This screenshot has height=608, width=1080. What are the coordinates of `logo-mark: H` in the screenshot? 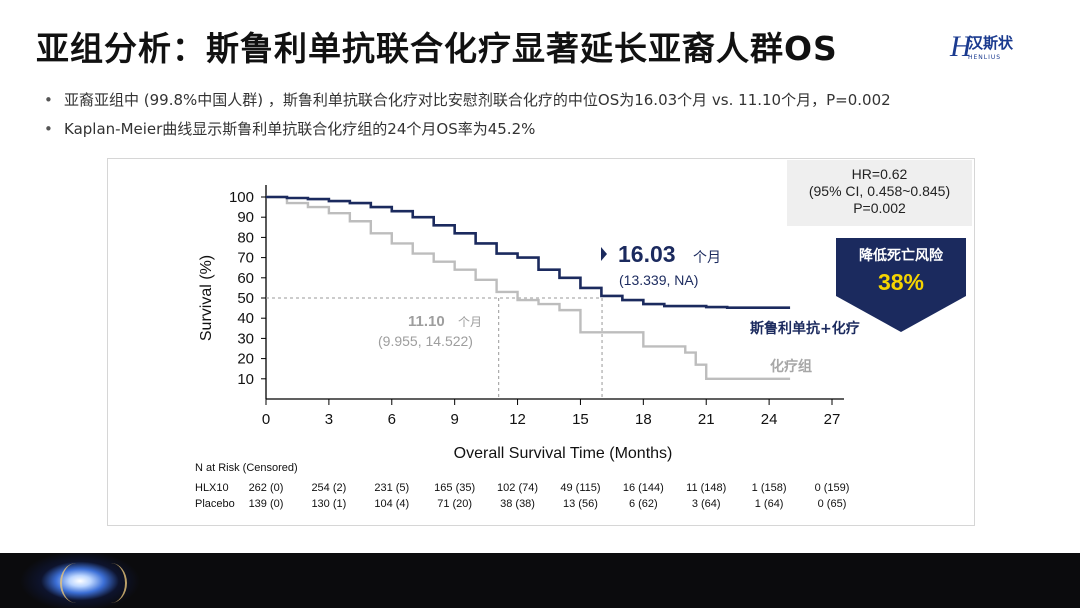 It's located at (961, 46).